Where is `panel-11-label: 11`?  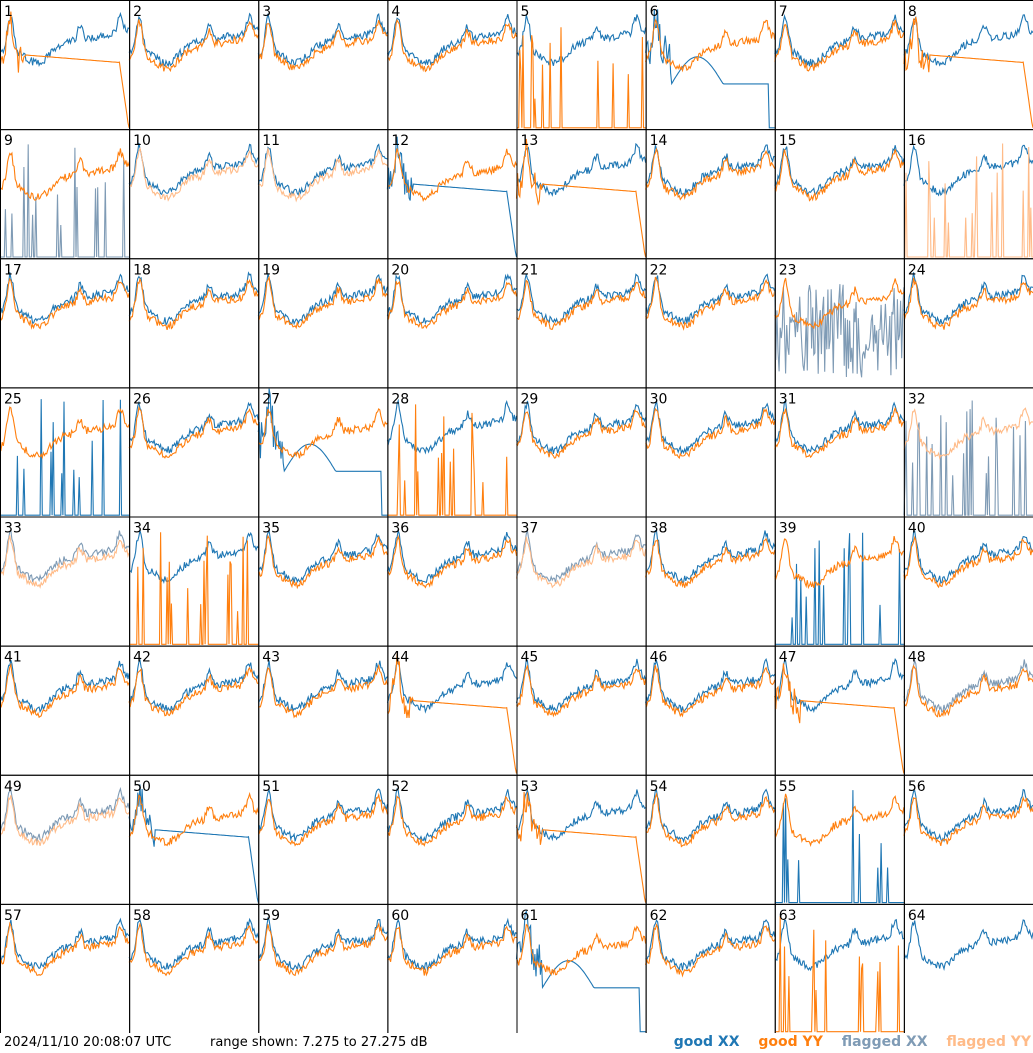
panel-11-label: 11 is located at coordinates (271, 141).